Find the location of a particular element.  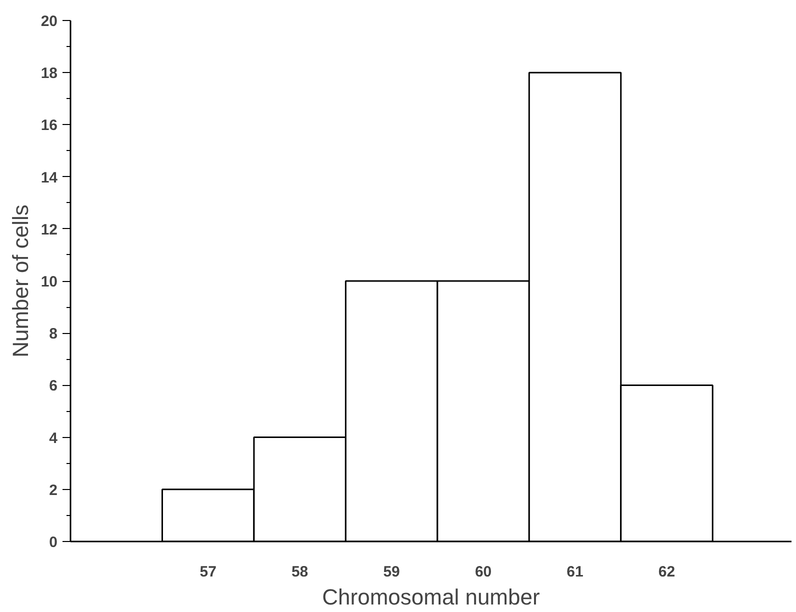

x-tick-label: 60 is located at coordinates (483, 572).